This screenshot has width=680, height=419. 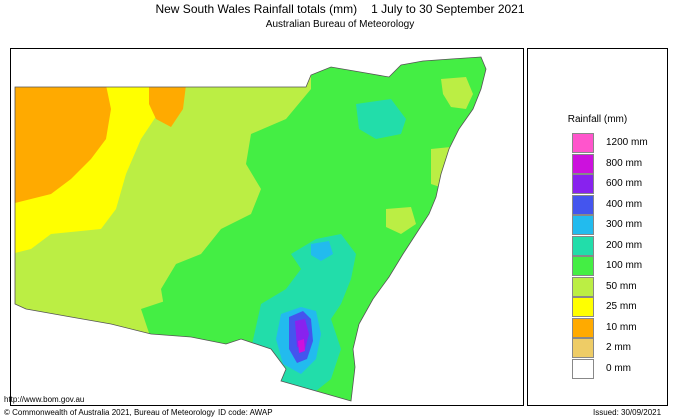 What do you see at coordinates (301, 346) in the screenshot?
I see `band-800mm-area` at bounding box center [301, 346].